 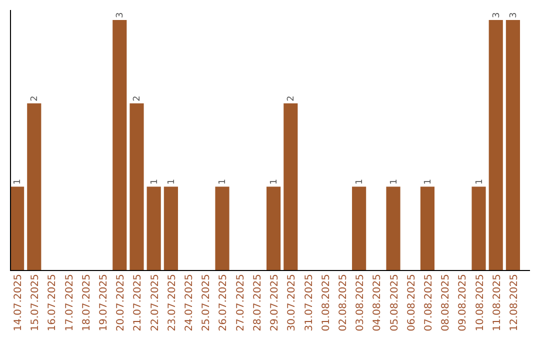 I want to click on x-tick-label: 18.07.2025, so click(x=86, y=303).